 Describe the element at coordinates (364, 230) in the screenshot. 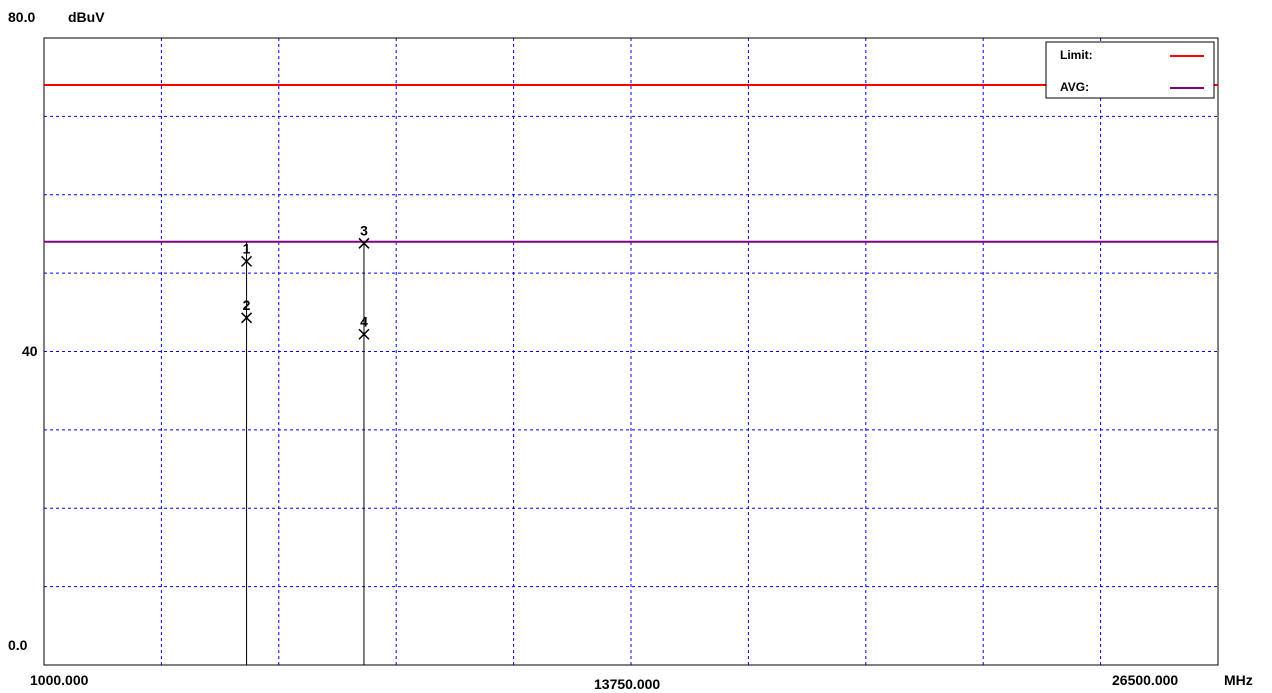

I see `marker-label: 3` at that location.